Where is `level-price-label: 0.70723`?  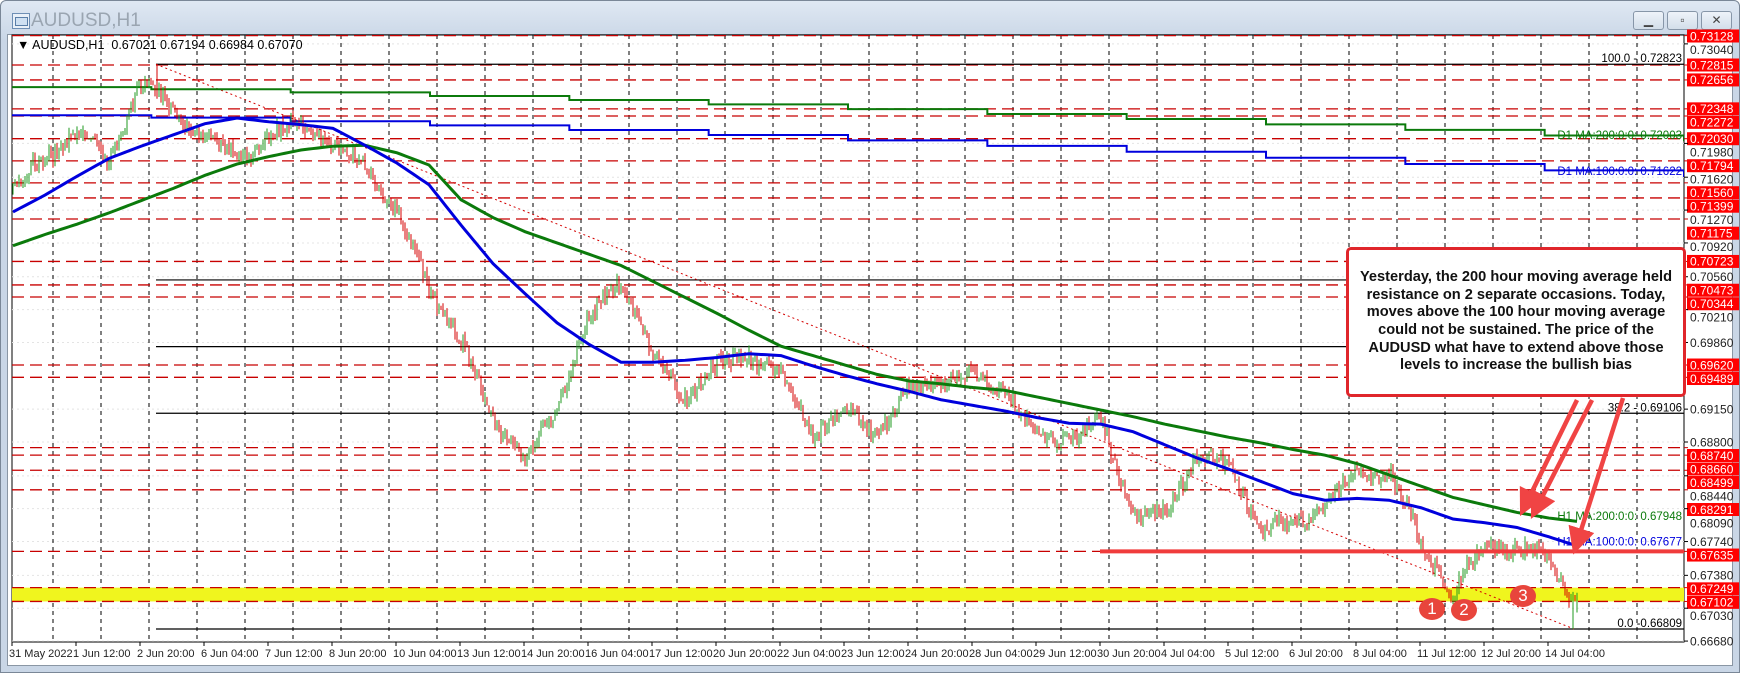
level-price-label: 0.70723 is located at coordinates (1712, 262).